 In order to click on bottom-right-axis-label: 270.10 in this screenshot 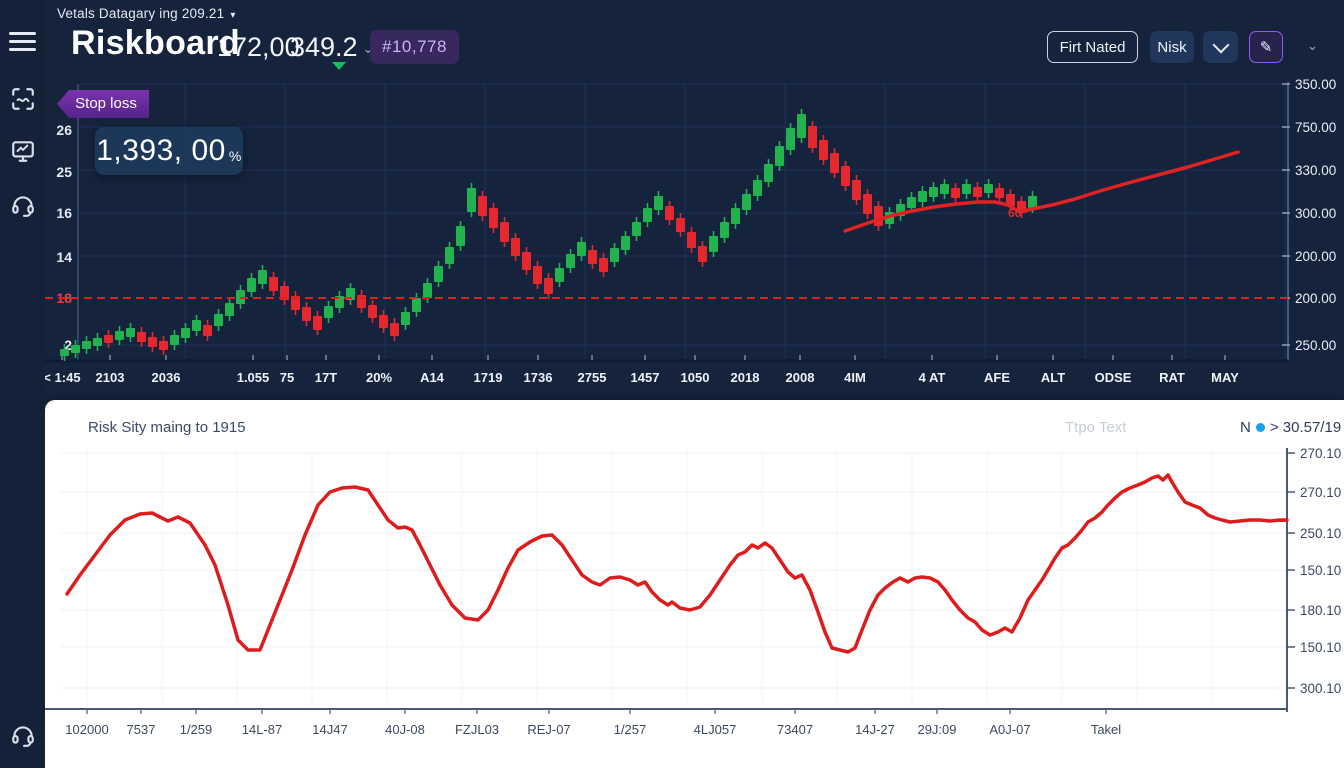, I will do `click(1320, 492)`.